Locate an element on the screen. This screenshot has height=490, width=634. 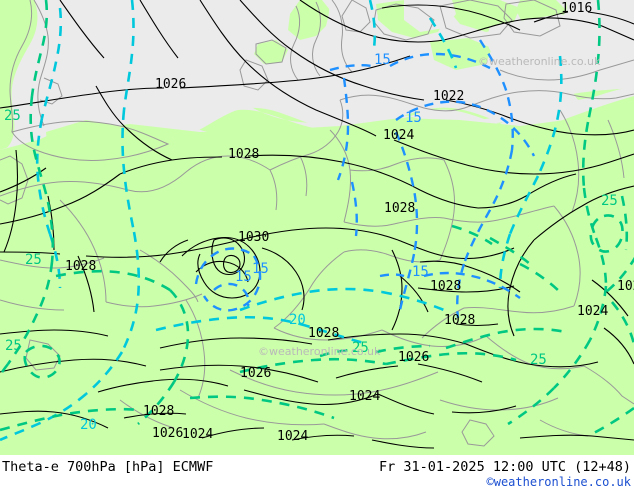
isobar-label: 1030 is located at coordinates (253, 237).